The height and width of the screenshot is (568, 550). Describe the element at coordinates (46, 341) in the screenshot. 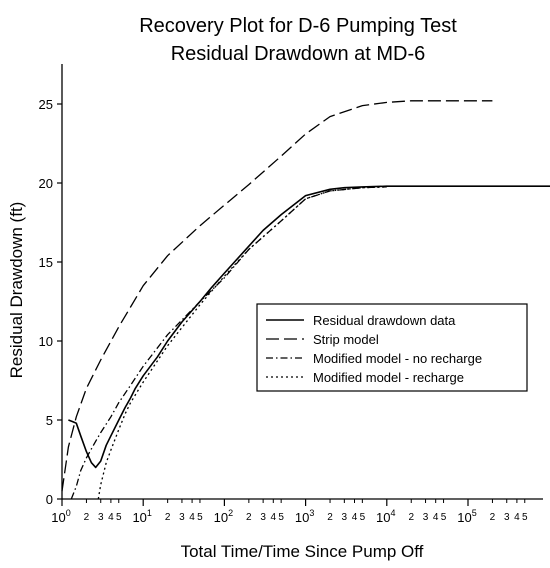

I see `y-tick-label: 10` at that location.